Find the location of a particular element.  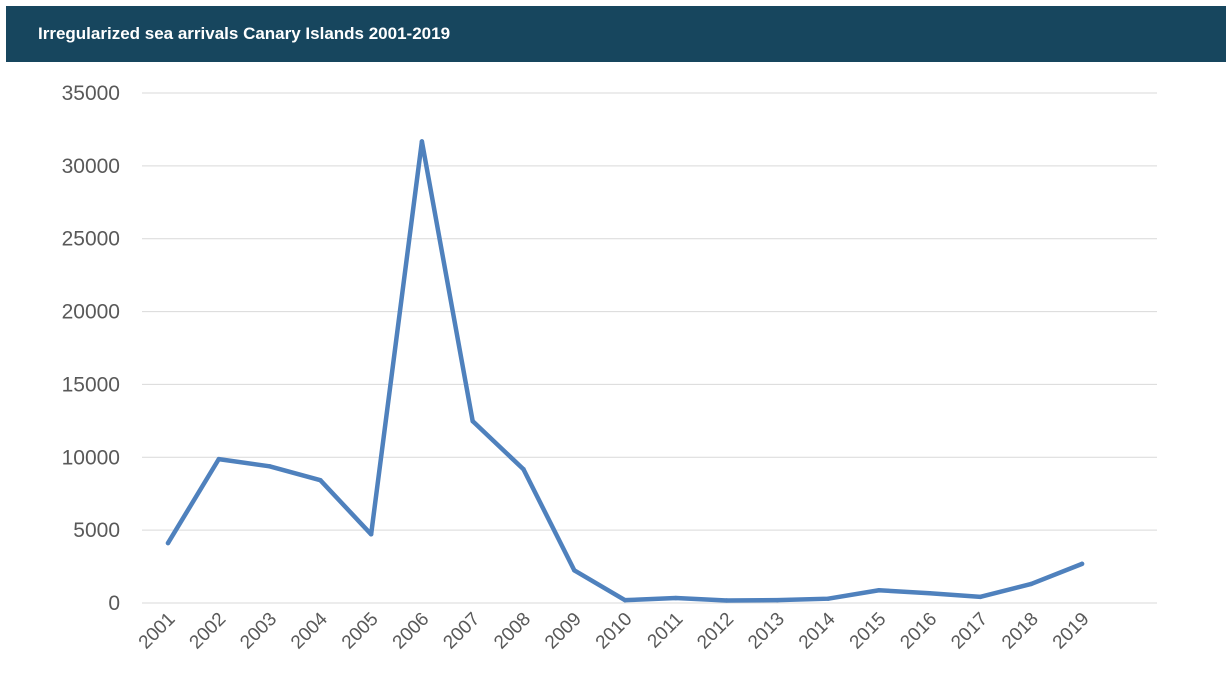

y-tick-label: 35000 is located at coordinates (91, 93).